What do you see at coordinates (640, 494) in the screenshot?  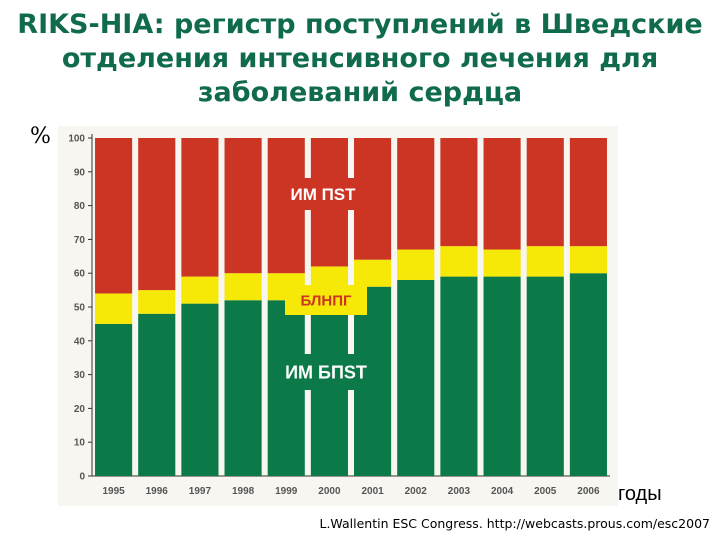 I see `x-axis-unit: годы` at bounding box center [640, 494].